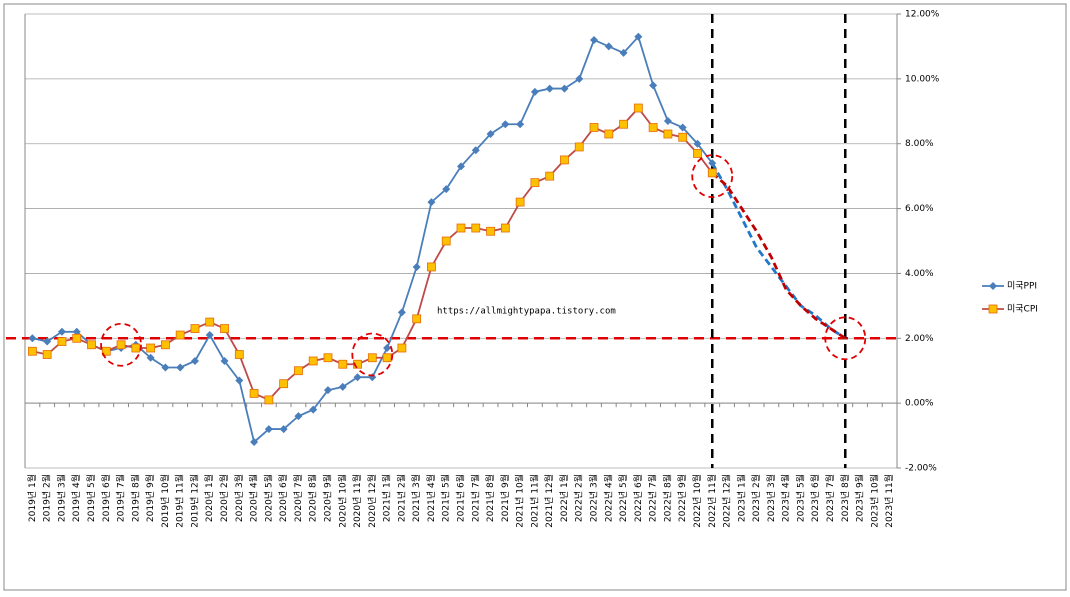 This screenshot has width=1070, height=597. I want to click on y-tick-label: 2.00%, so click(919, 339).